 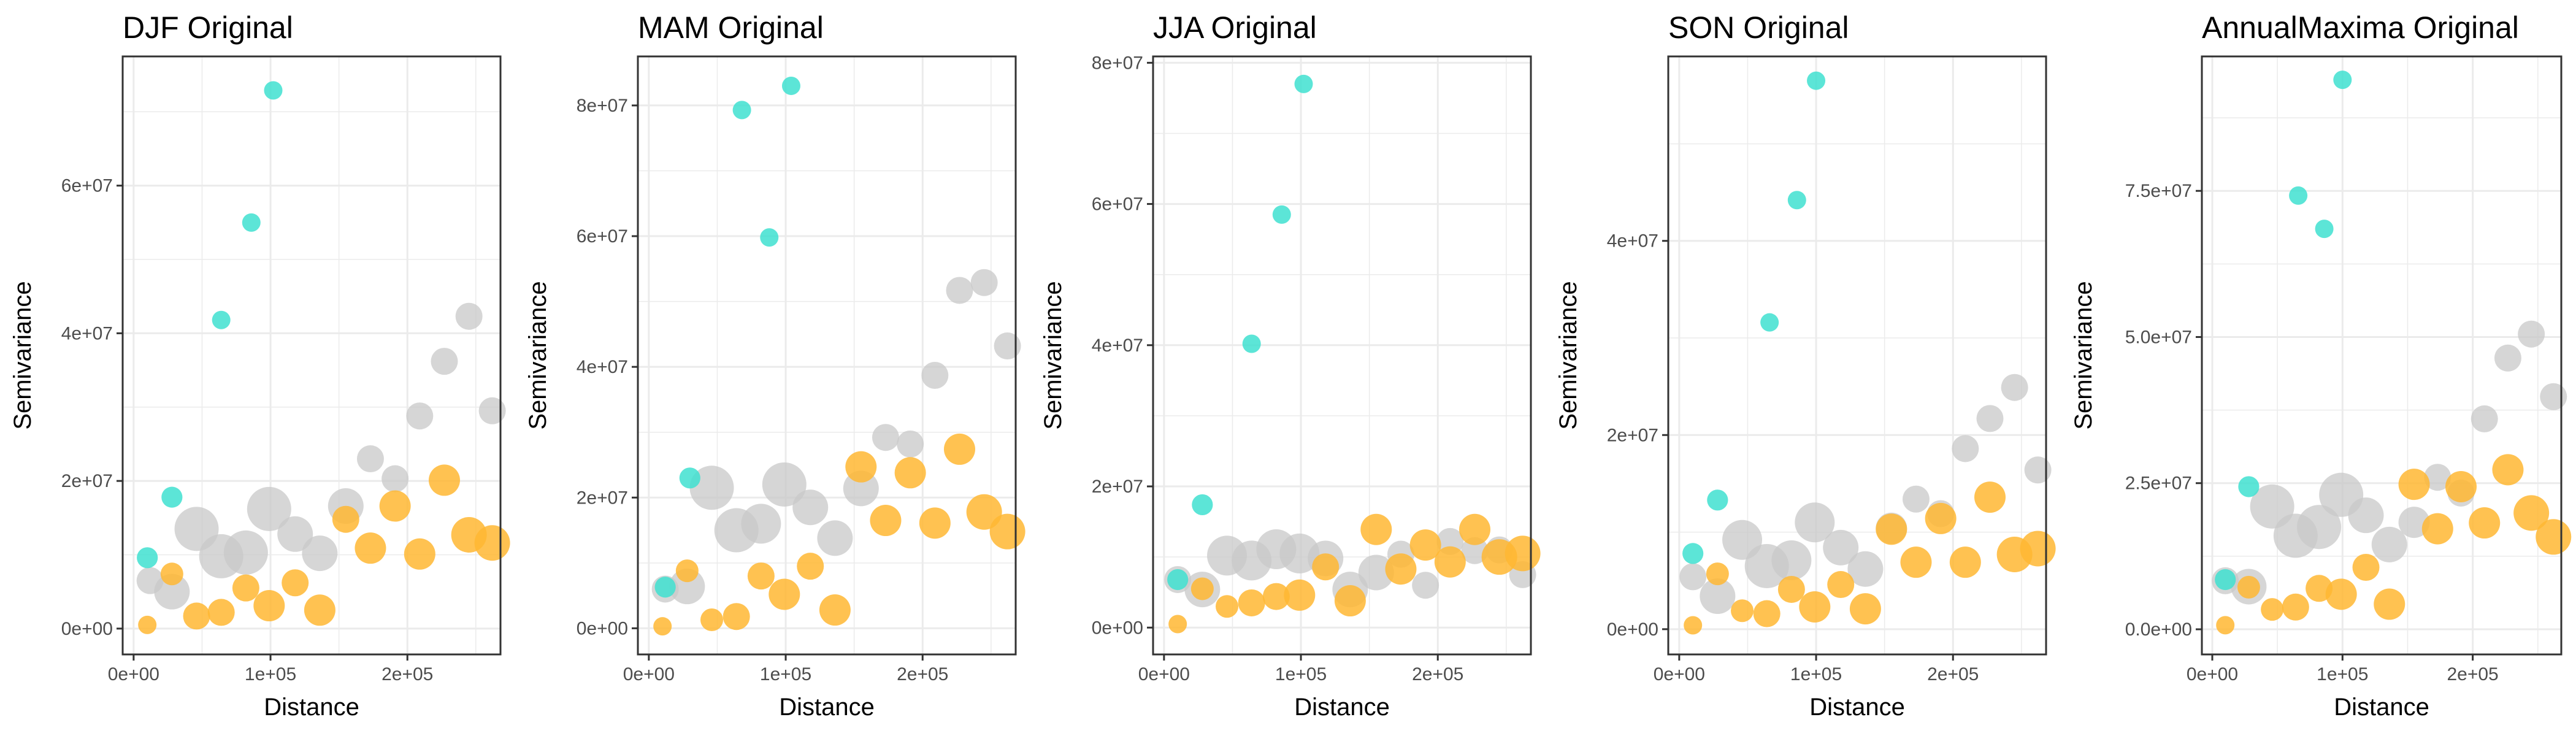 I want to click on y-tick-label: 5.0e+07, so click(x=2158, y=337).